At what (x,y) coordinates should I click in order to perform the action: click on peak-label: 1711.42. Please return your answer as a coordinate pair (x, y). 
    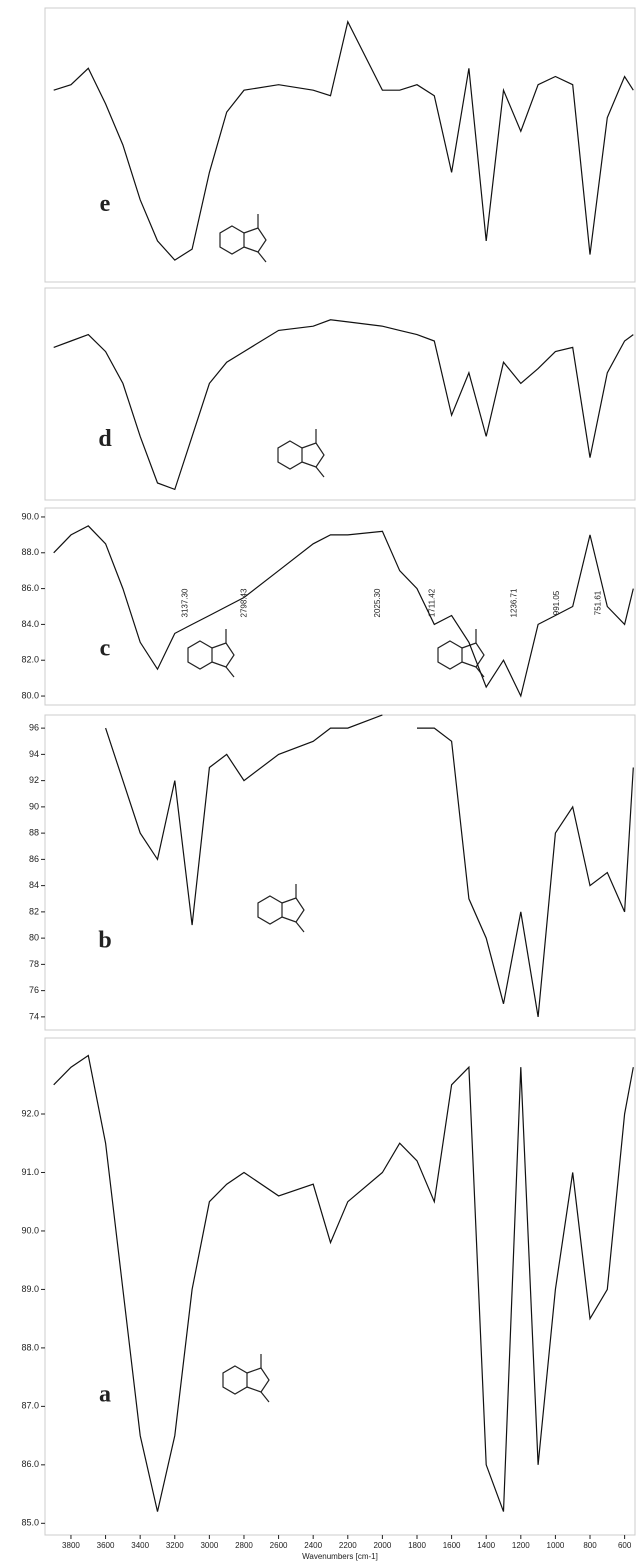
    Looking at the image, I should click on (431, 602).